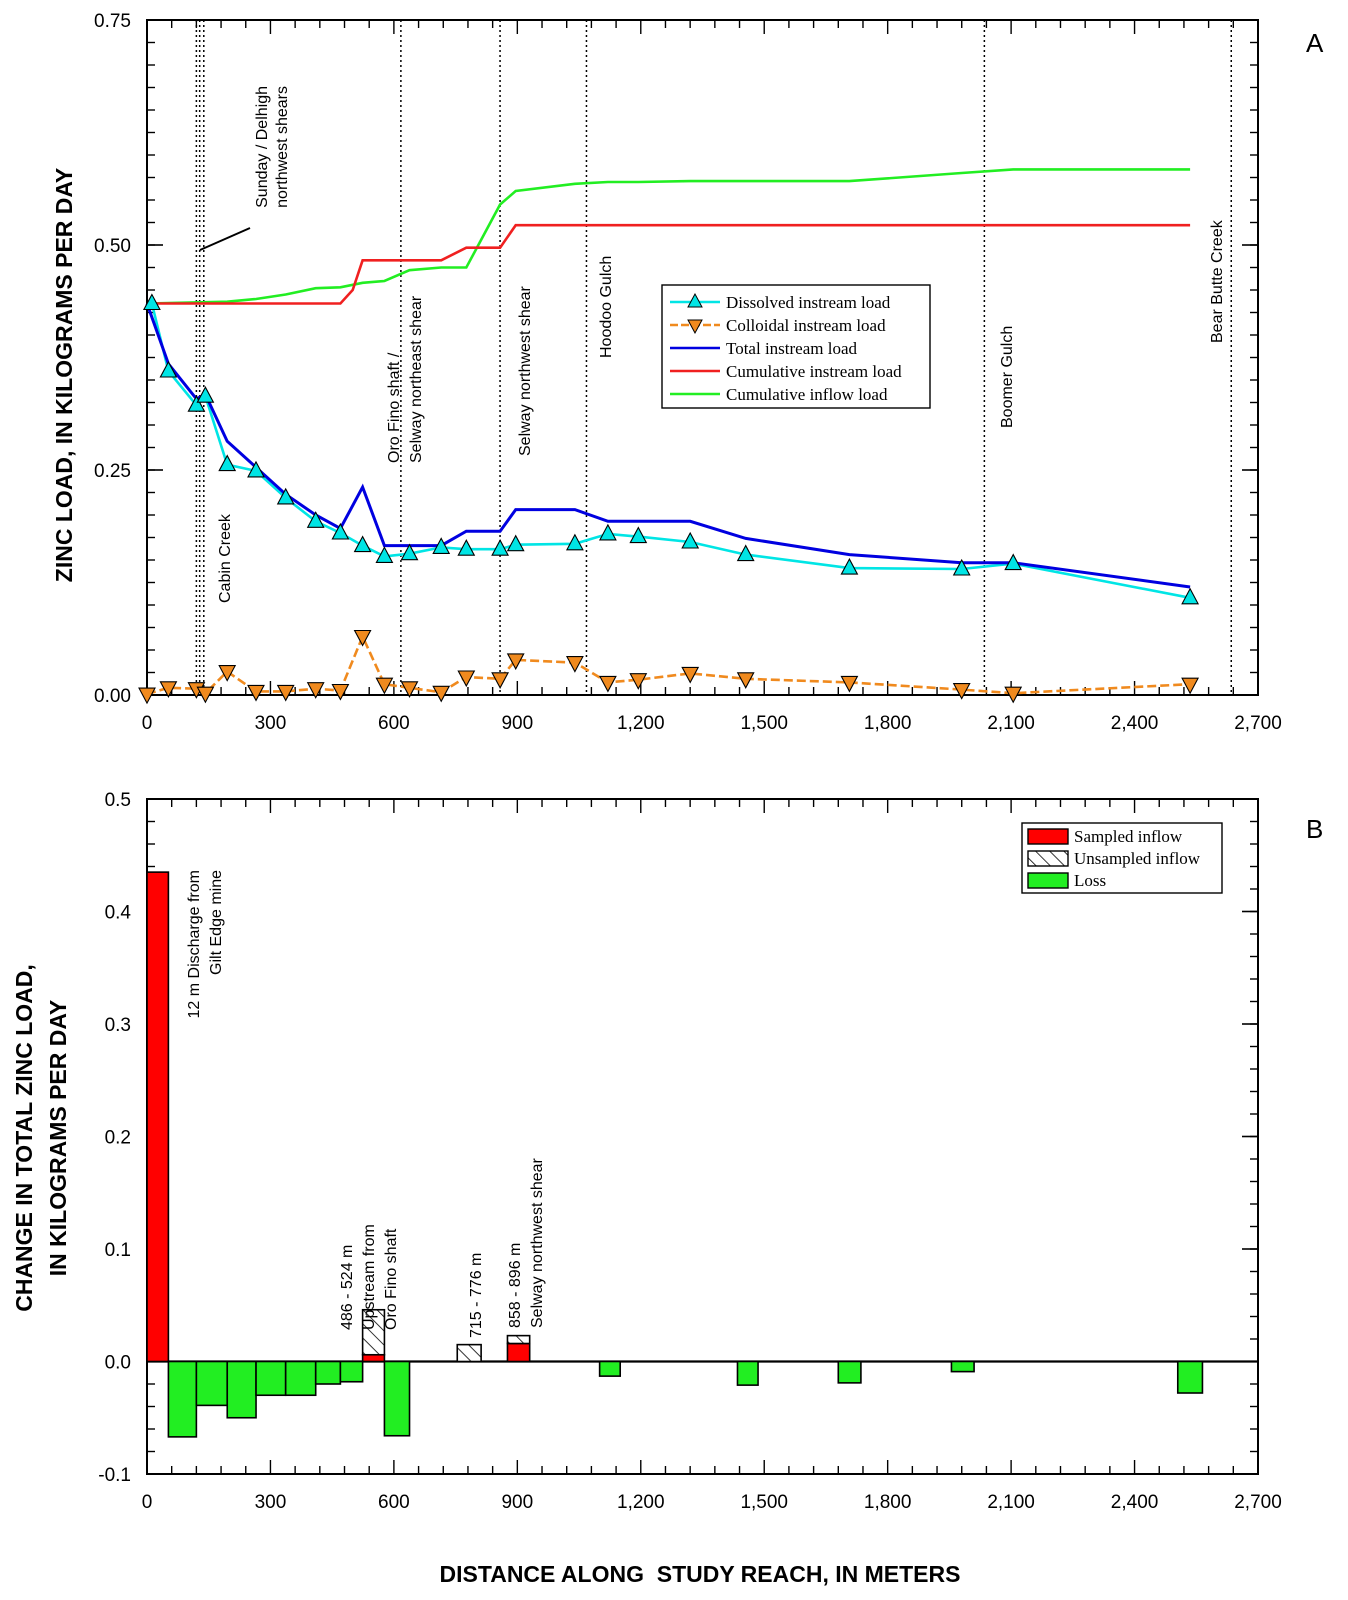 Image resolution: width=1348 pixels, height=1600 pixels. I want to click on a-legend-label: Cumulative inflow load, so click(807, 394).